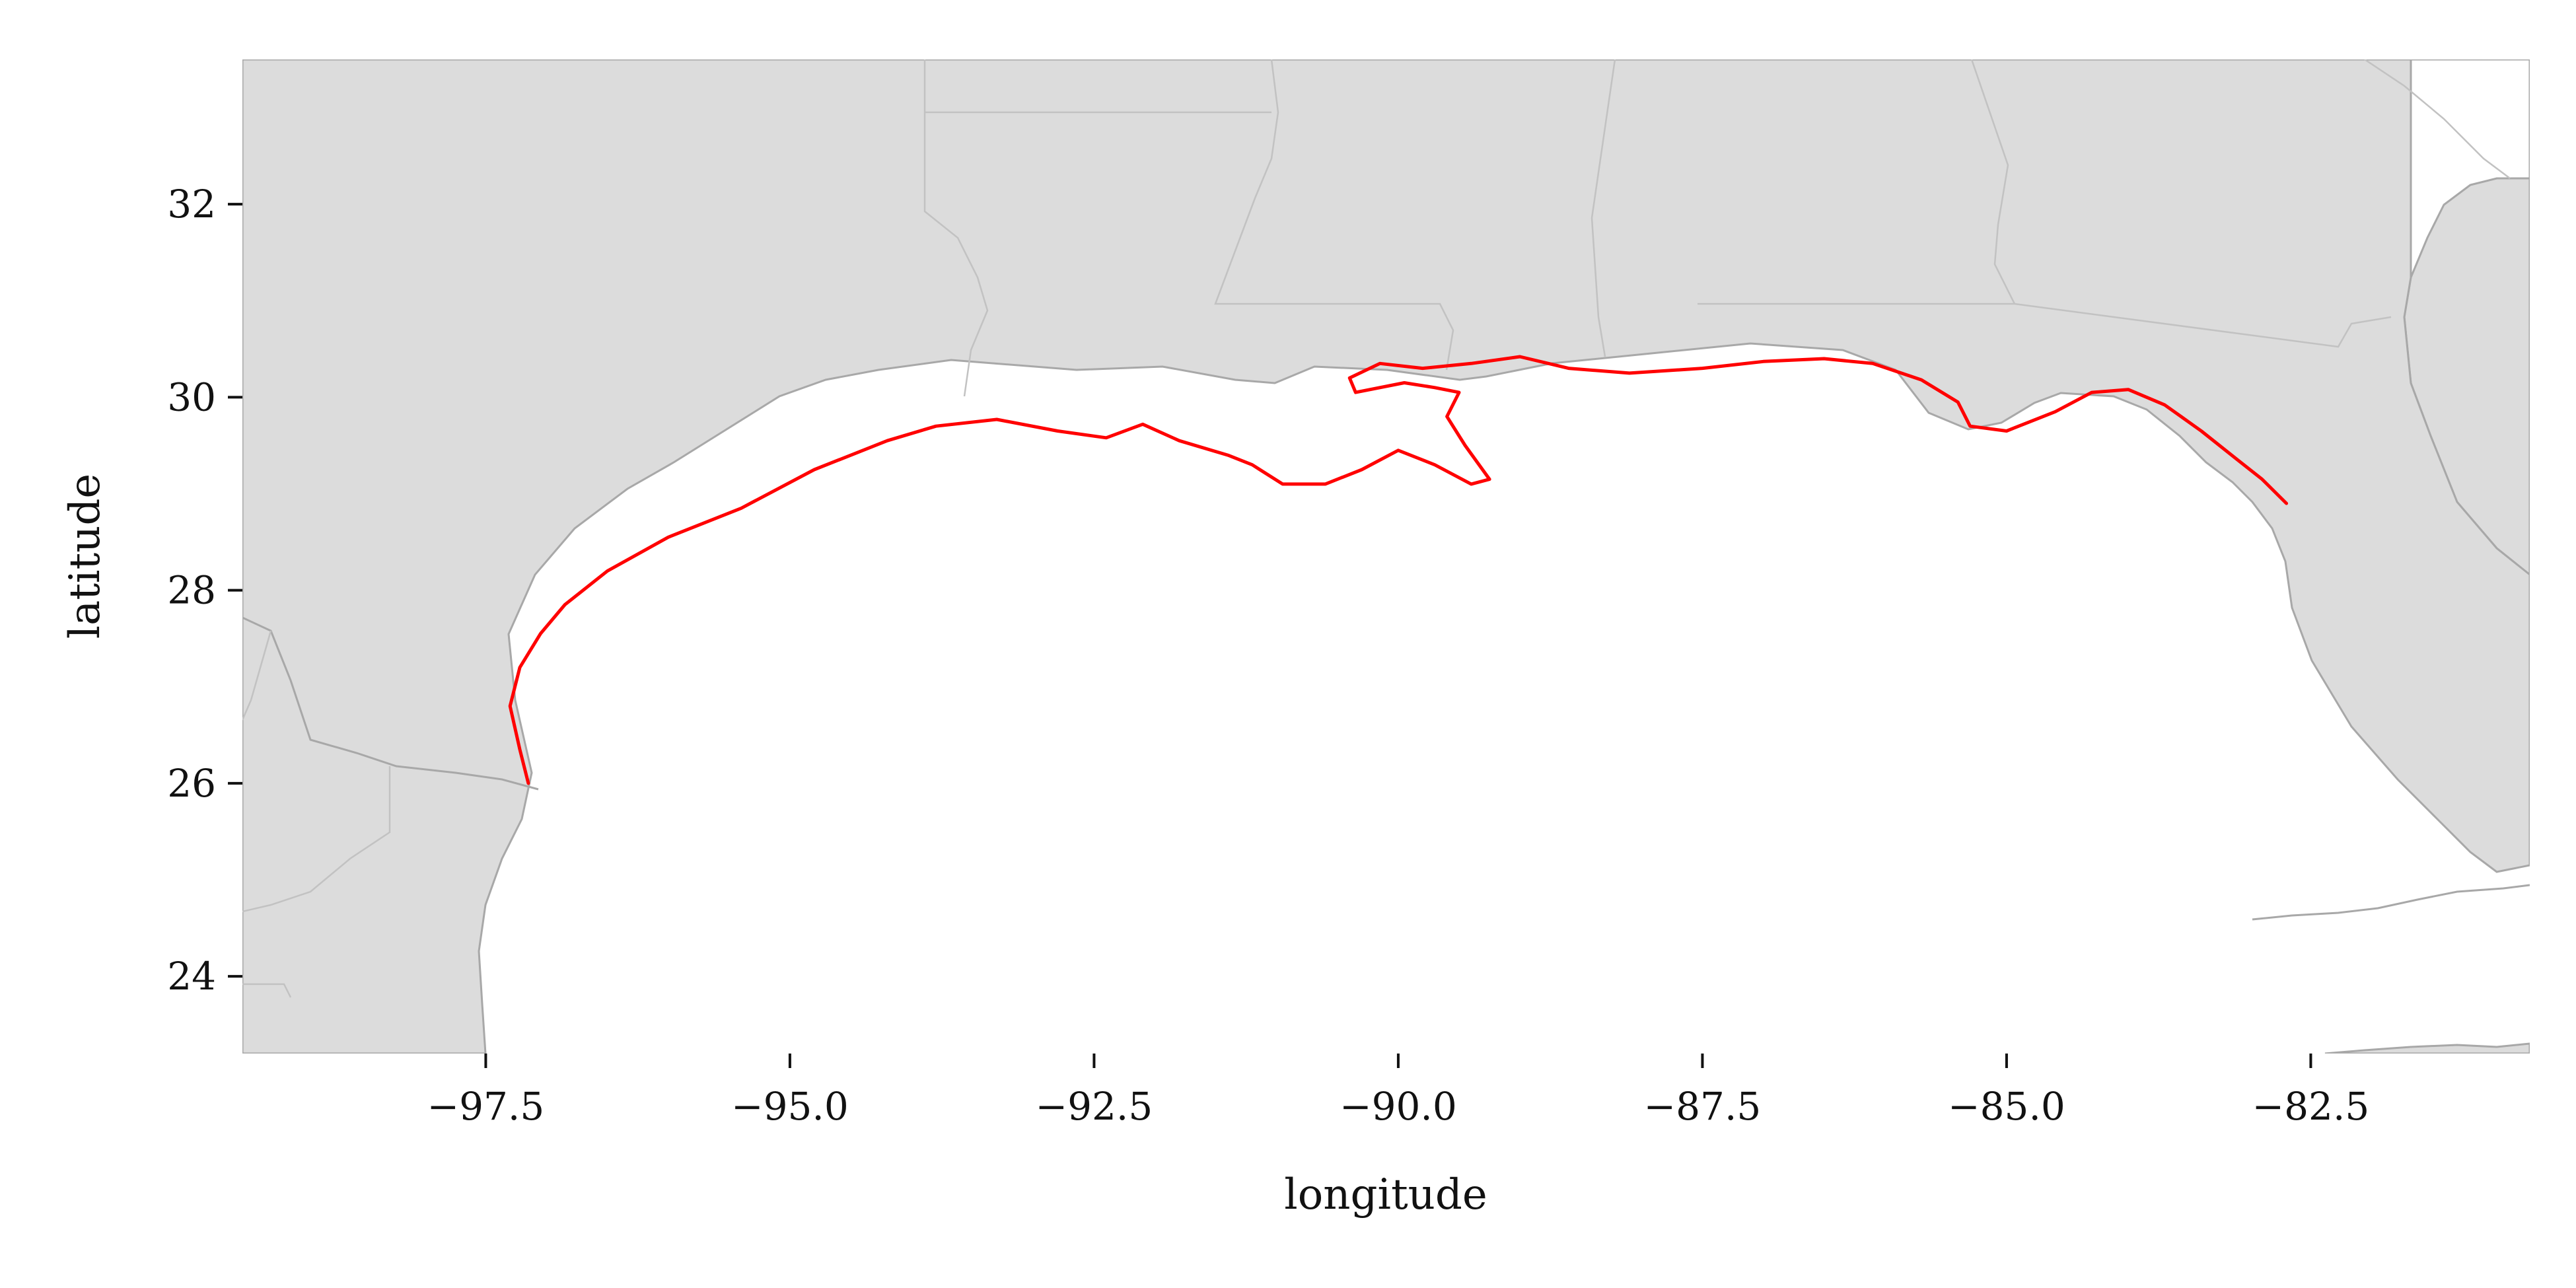  I want to click on boundary-mexico-states, so click(317, 814).